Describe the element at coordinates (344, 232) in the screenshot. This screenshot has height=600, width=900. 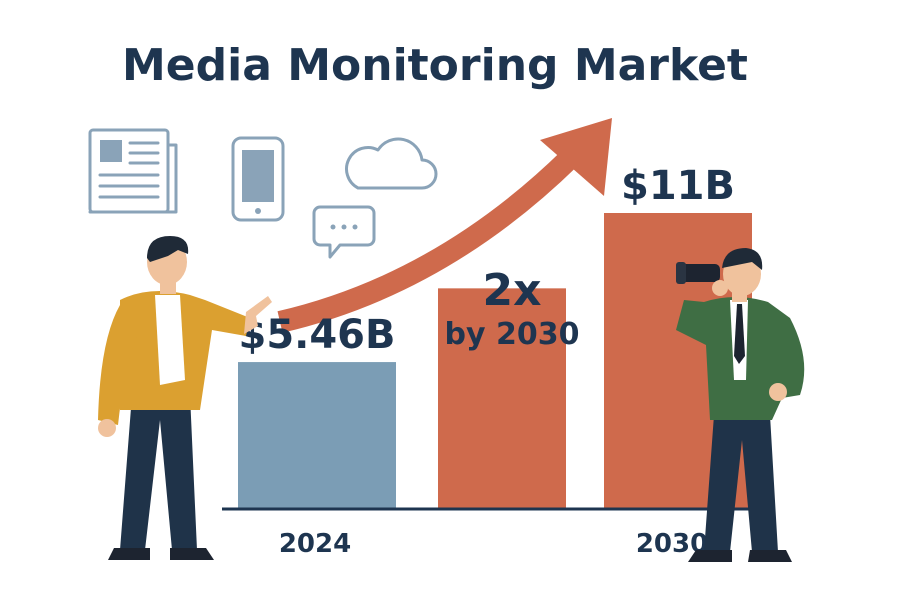
I see `chat-bubble-icon` at that location.